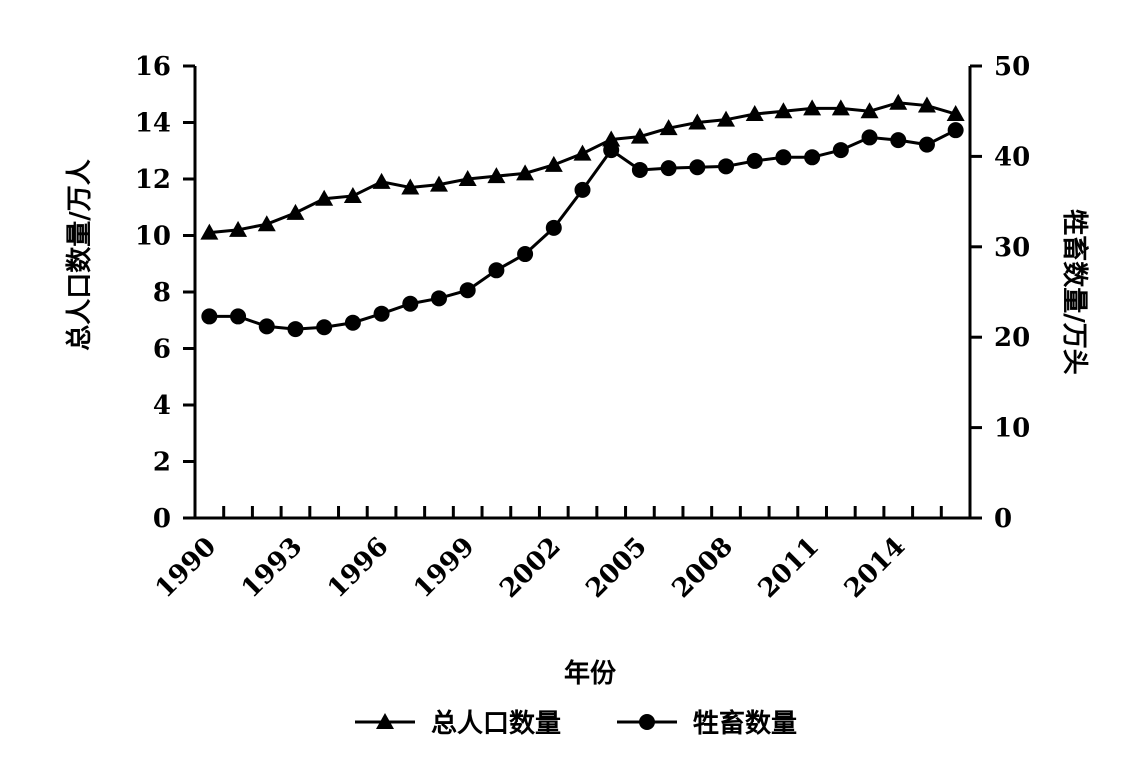  What do you see at coordinates (153, 67) in the screenshot?
I see `y-tick-label: 16` at bounding box center [153, 67].